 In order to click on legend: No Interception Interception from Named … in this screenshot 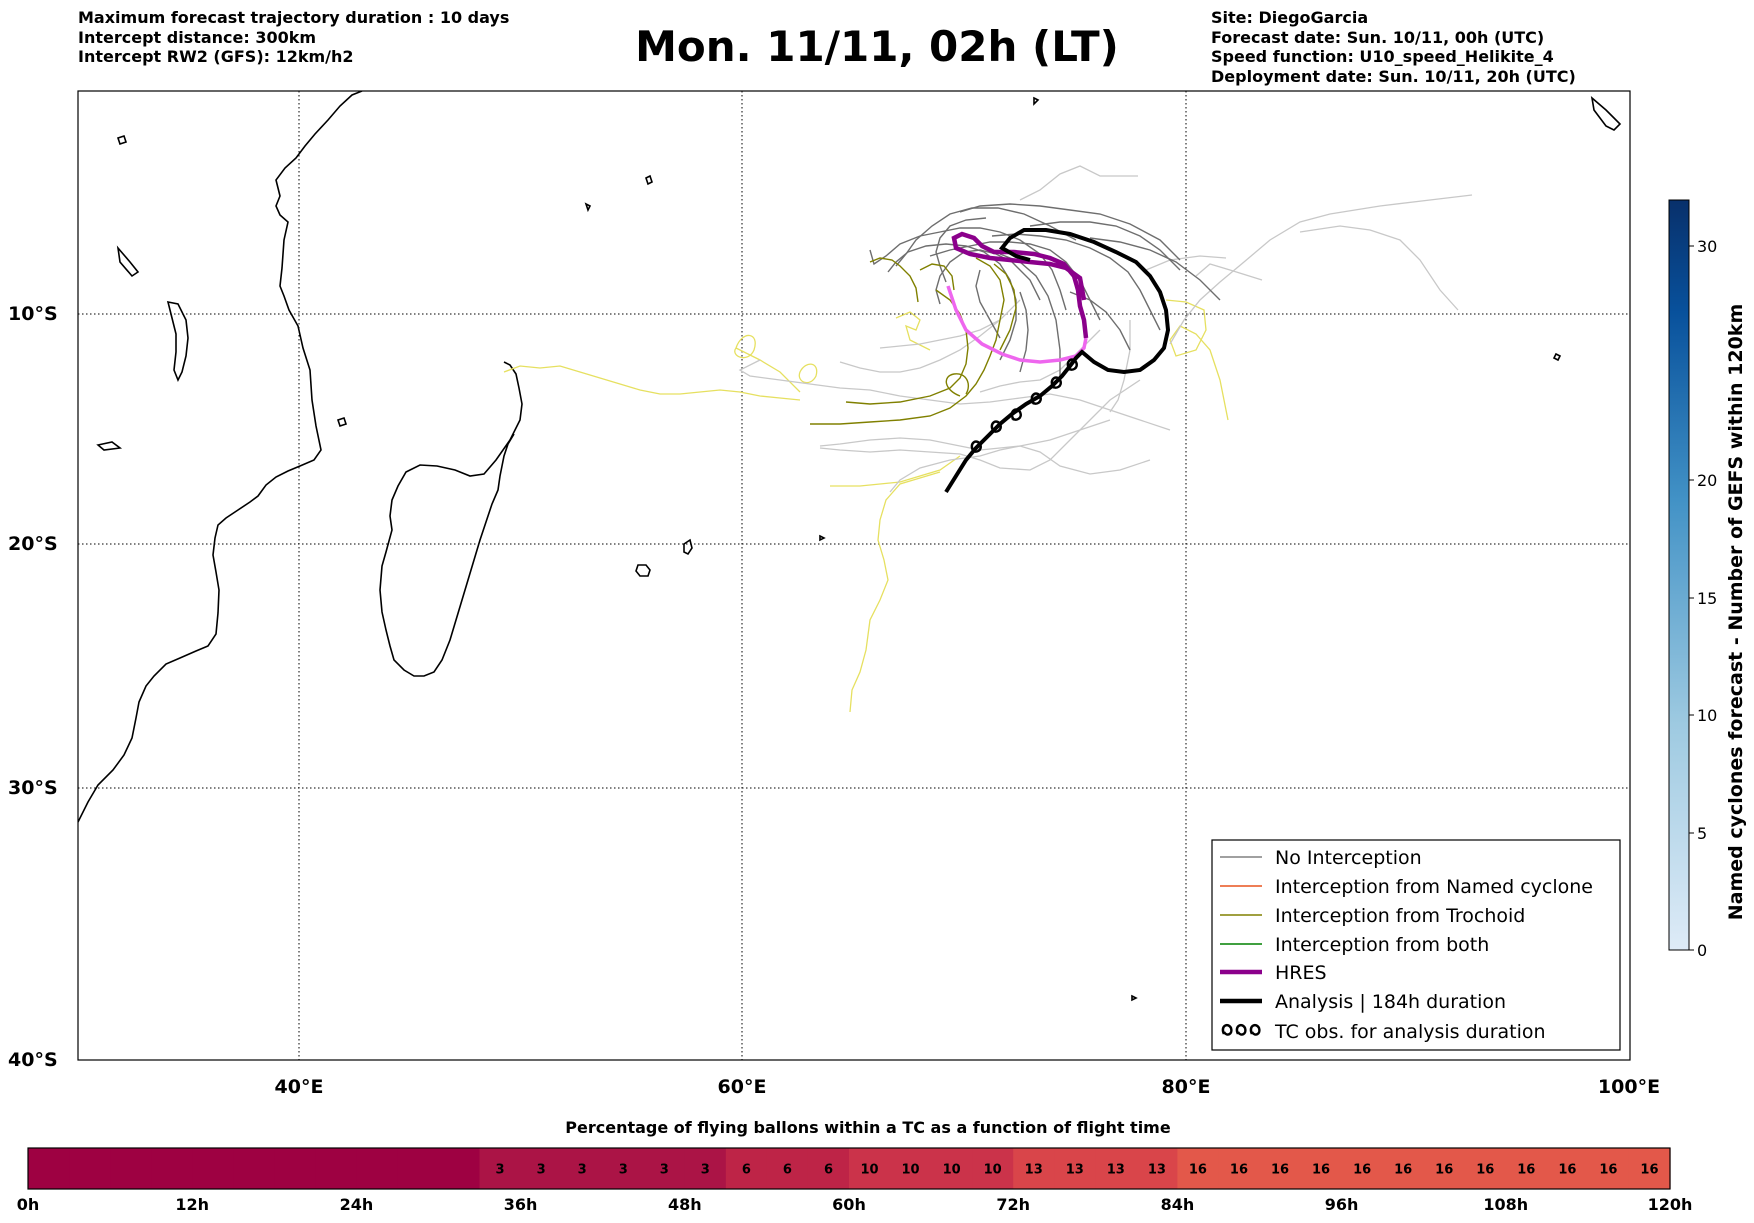, I will do `click(1416, 945)`.